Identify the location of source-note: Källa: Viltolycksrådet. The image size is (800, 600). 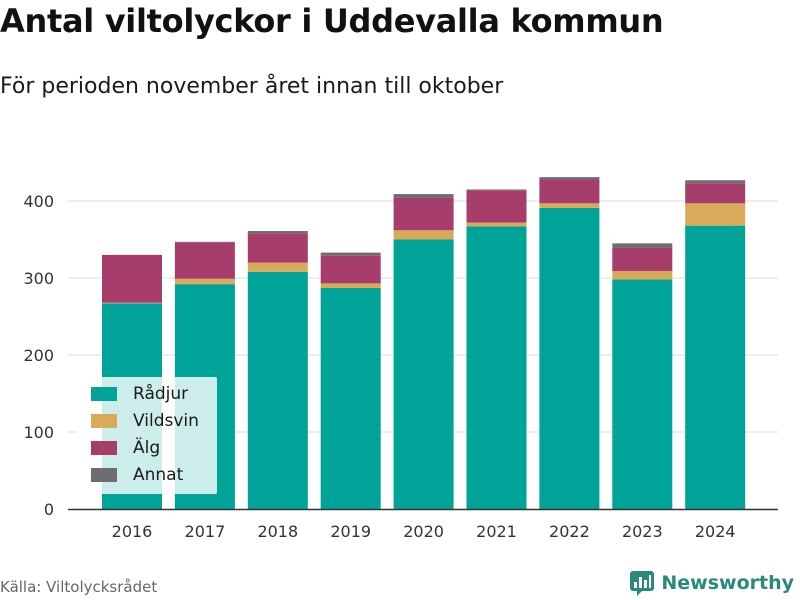
(79, 587).